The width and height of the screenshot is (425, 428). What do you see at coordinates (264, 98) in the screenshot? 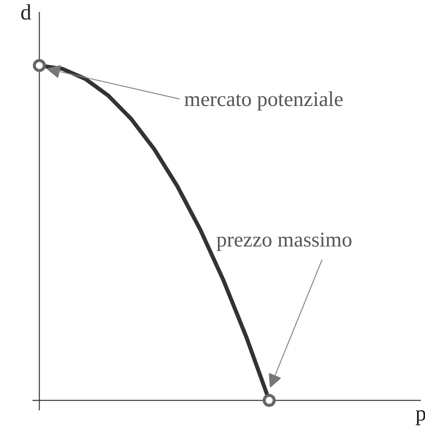
I see `annotation: mercato potenziale` at bounding box center [264, 98].